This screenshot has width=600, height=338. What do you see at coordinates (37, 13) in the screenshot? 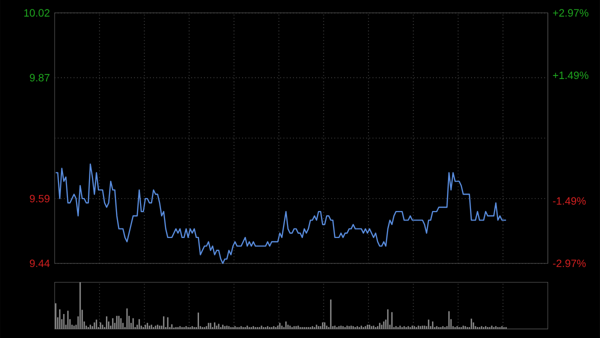
I see `y-tick-label: 10.02` at bounding box center [37, 13].